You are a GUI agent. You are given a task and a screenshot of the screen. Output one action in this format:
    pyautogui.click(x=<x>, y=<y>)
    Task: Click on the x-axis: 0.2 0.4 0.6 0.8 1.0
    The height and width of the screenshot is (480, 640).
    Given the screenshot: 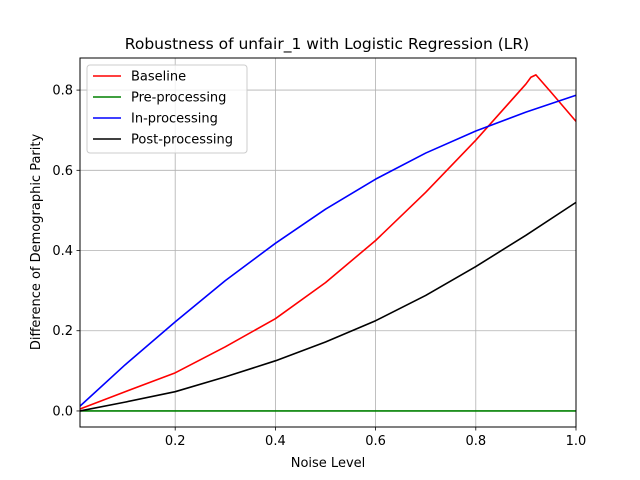 What is the action you would take?
    pyautogui.click(x=375, y=438)
    